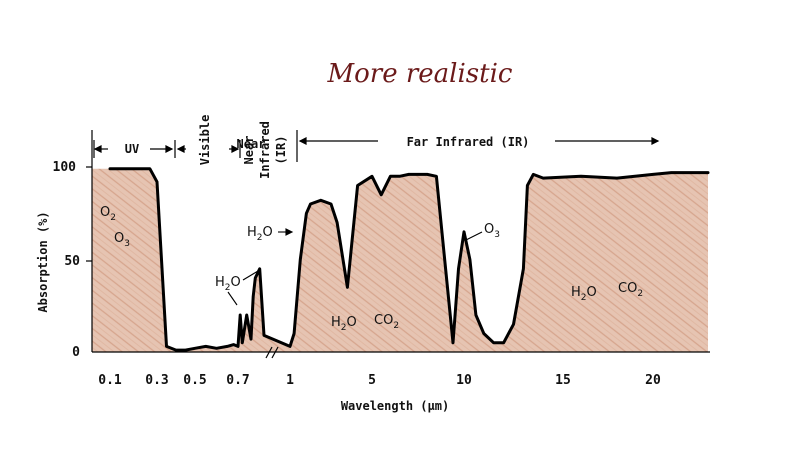  I want to click on y-axis-label: Absorption (%), so click(43, 261).